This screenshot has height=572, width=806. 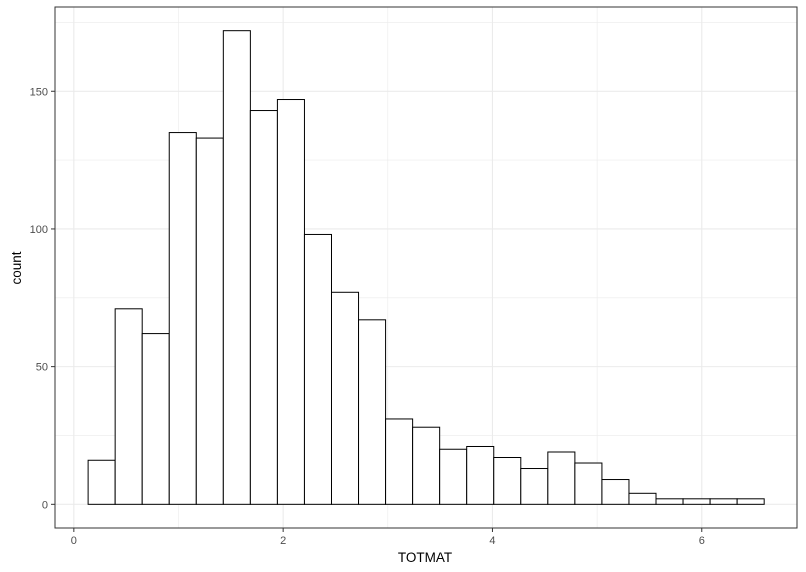 I want to click on y-tick-label: 100, so click(x=39, y=230).